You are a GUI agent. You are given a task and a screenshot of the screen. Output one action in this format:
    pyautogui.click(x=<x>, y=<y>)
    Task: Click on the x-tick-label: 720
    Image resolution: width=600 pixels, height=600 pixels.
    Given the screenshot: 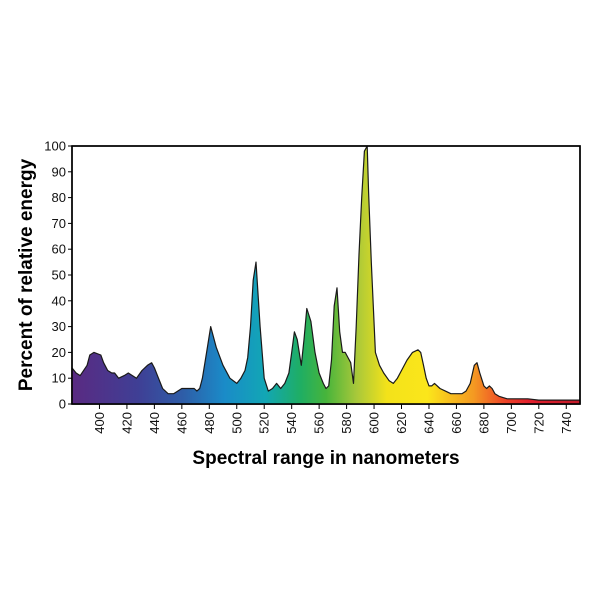 What is the action you would take?
    pyautogui.click(x=538, y=423)
    